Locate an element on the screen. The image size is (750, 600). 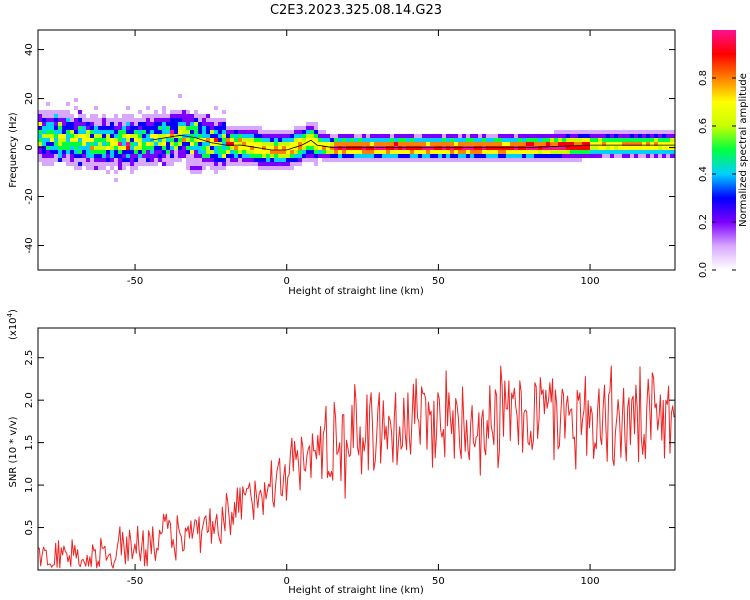
snr-y-tick-label: 2.0 is located at coordinates (29, 400).